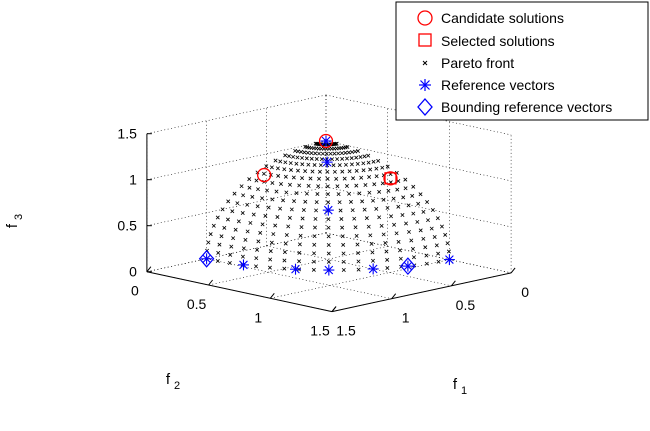 This screenshot has width=650, height=431. What do you see at coordinates (327, 159) in the screenshot?
I see `candidate-solutions-series` at bounding box center [327, 159].